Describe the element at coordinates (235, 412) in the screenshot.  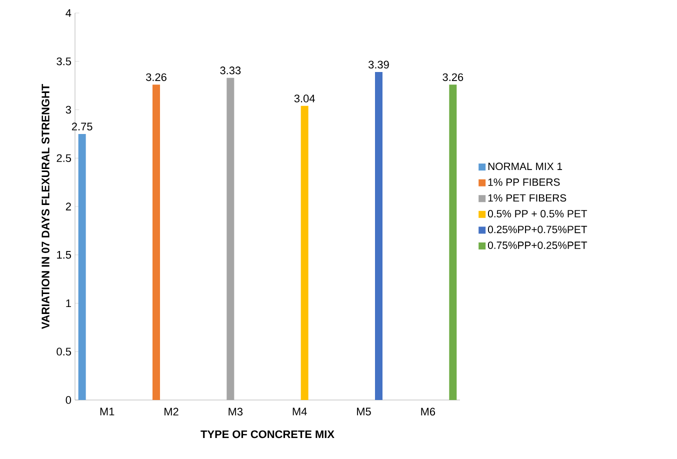
I see `x-tick-label: M3` at that location.